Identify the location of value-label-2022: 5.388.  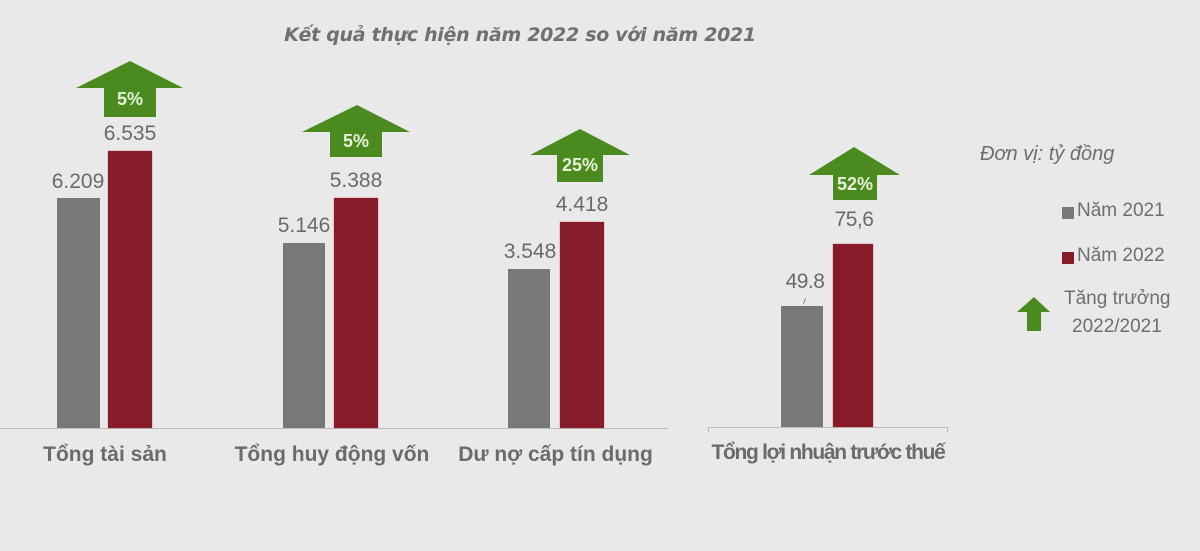
(356, 180).